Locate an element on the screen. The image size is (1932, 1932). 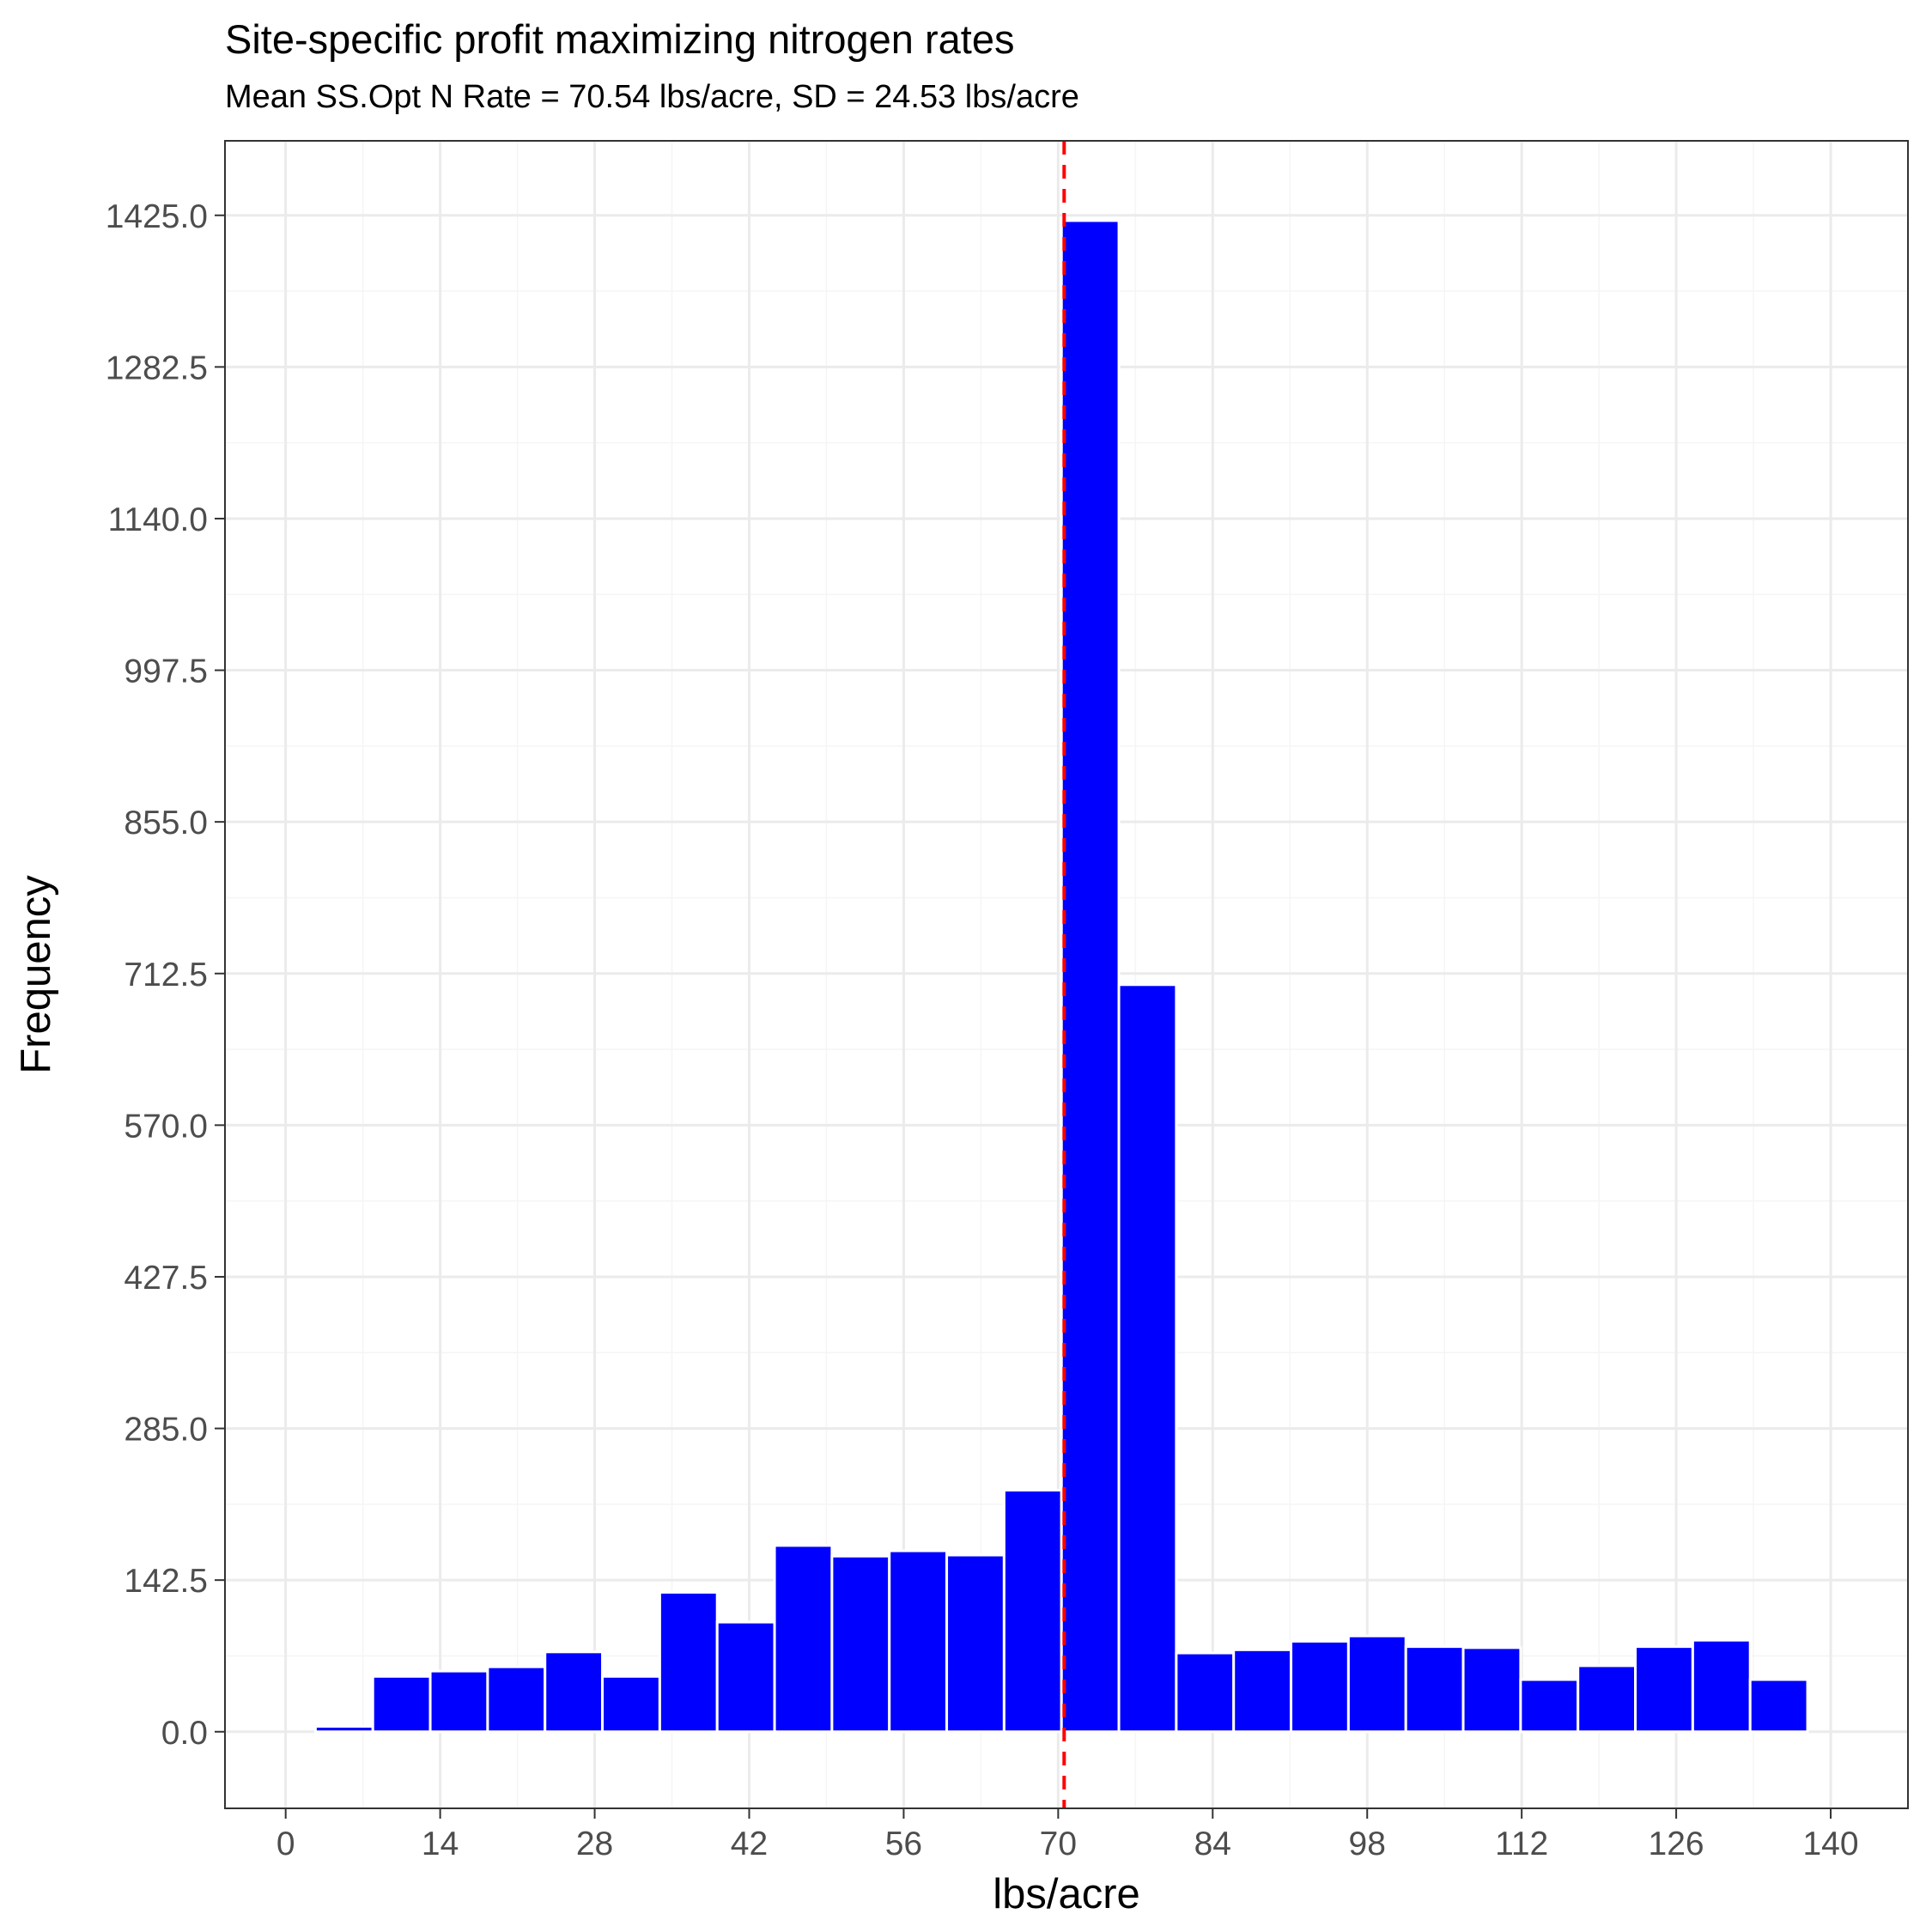
y-tick-label: 1282.5 is located at coordinates (157, 367).